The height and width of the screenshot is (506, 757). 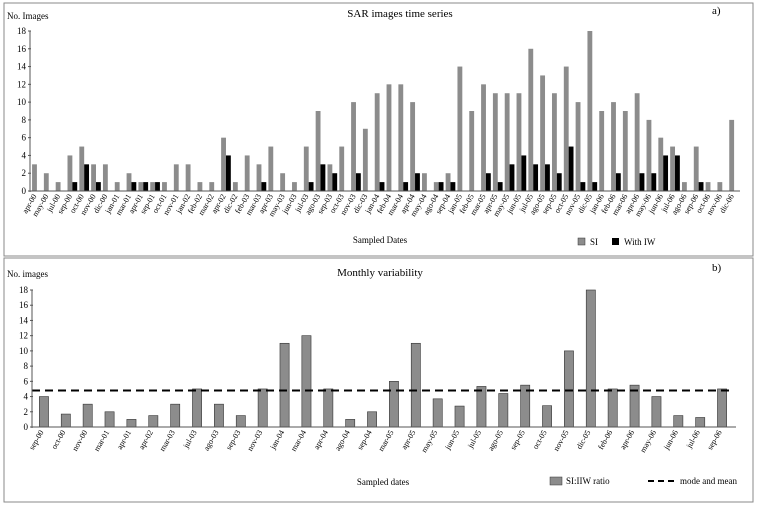 What do you see at coordinates (380, 273) in the screenshot?
I see `chart-title-b: Monthly variability` at bounding box center [380, 273].